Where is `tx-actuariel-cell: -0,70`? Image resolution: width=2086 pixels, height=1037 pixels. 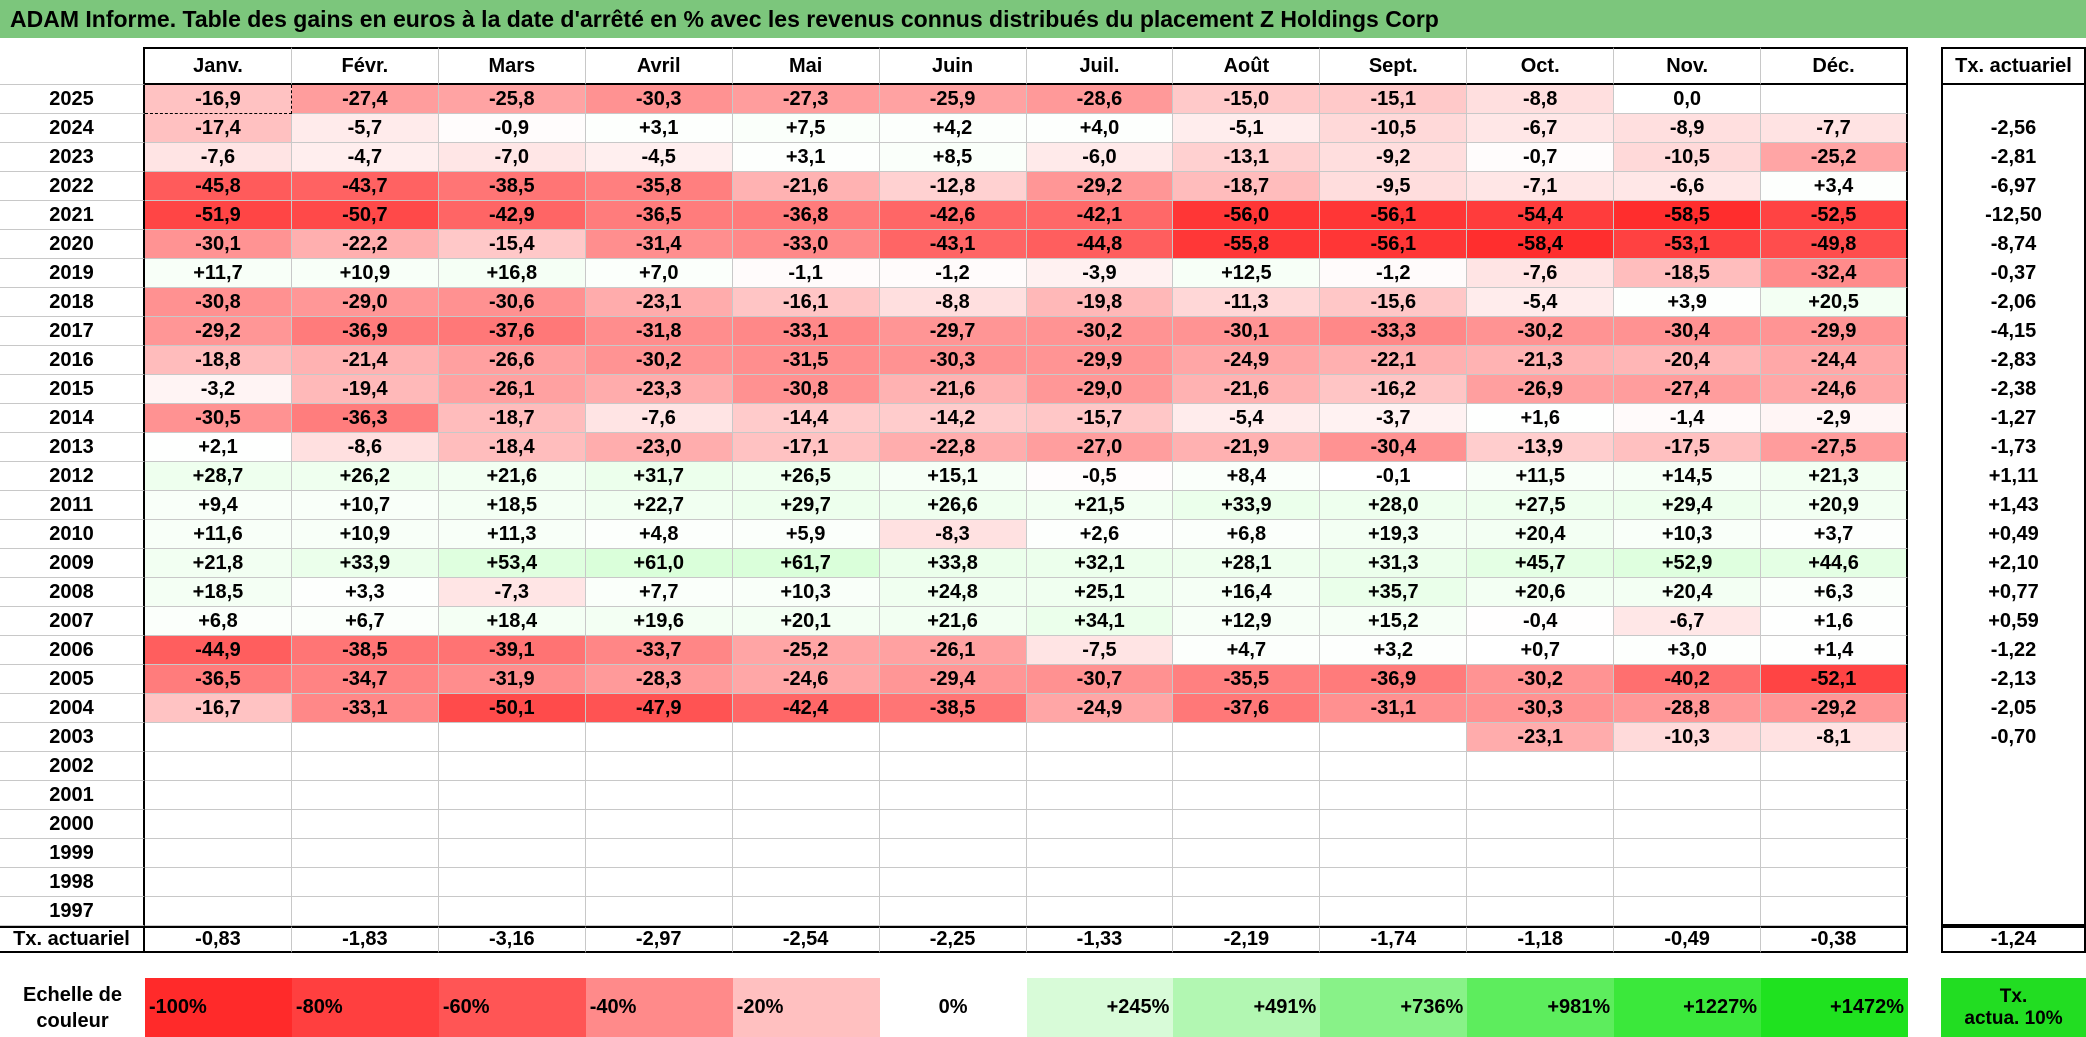 tx-actuariel-cell: -0,70 is located at coordinates (2013, 737).